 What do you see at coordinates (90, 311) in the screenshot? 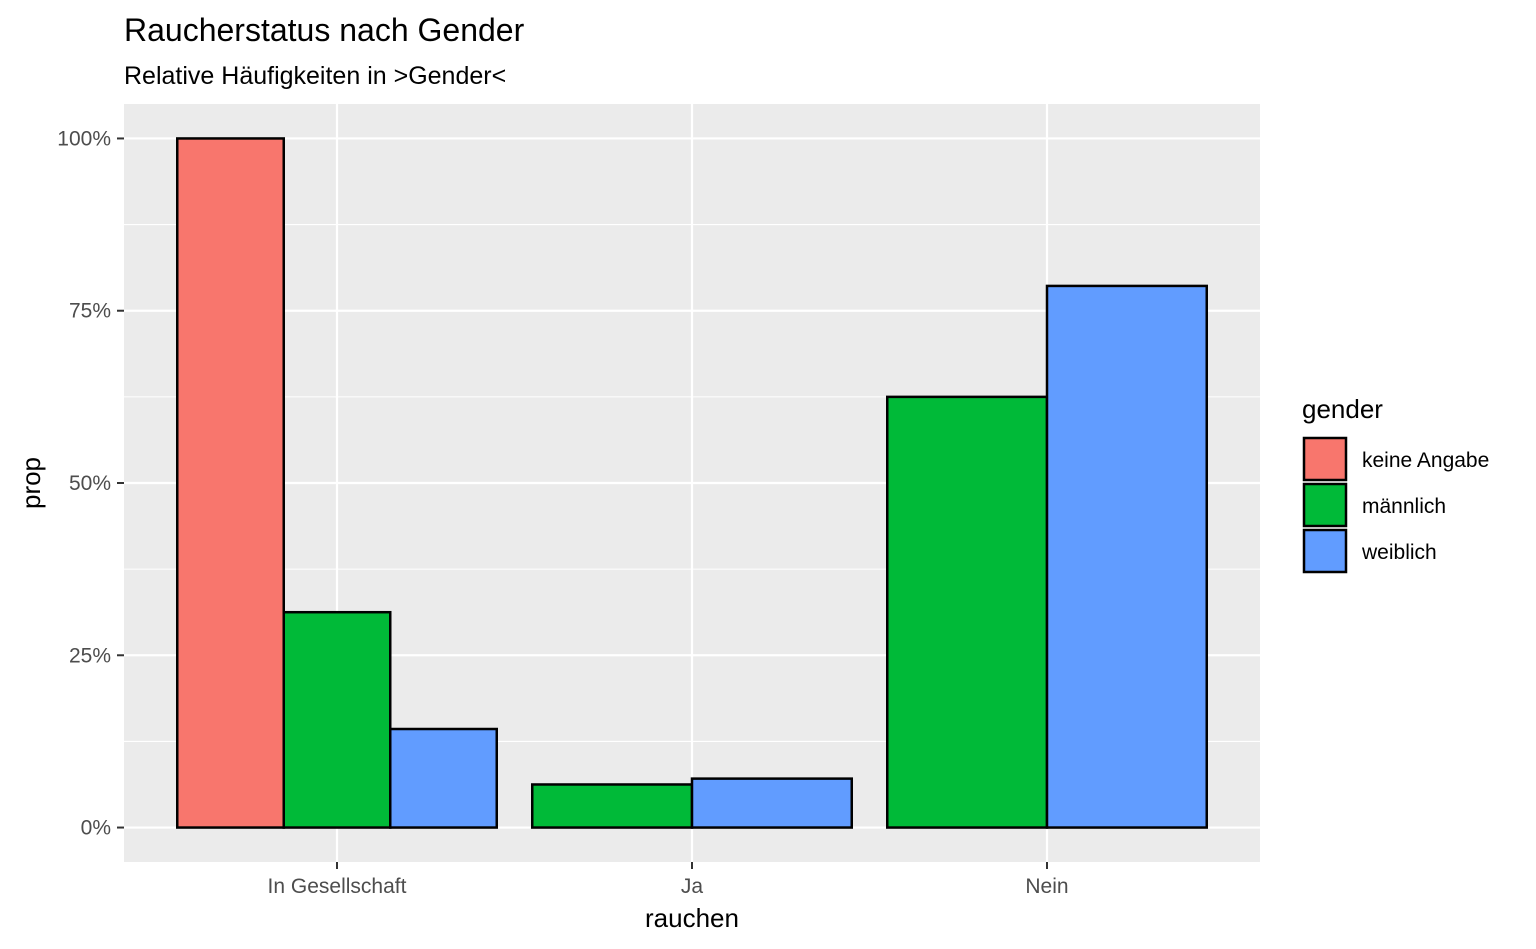
I see `y-tick-label: 75%` at bounding box center [90, 311].